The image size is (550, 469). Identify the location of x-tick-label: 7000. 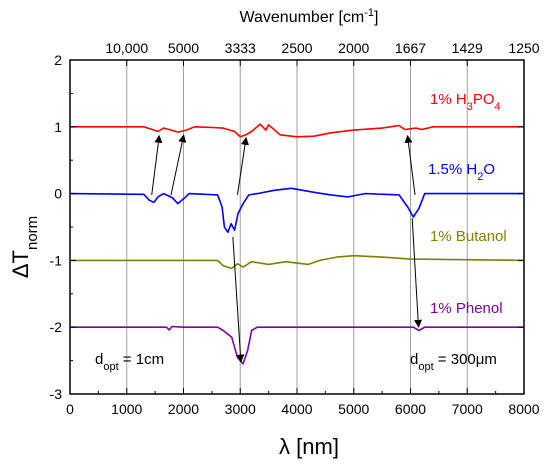
(467, 409).